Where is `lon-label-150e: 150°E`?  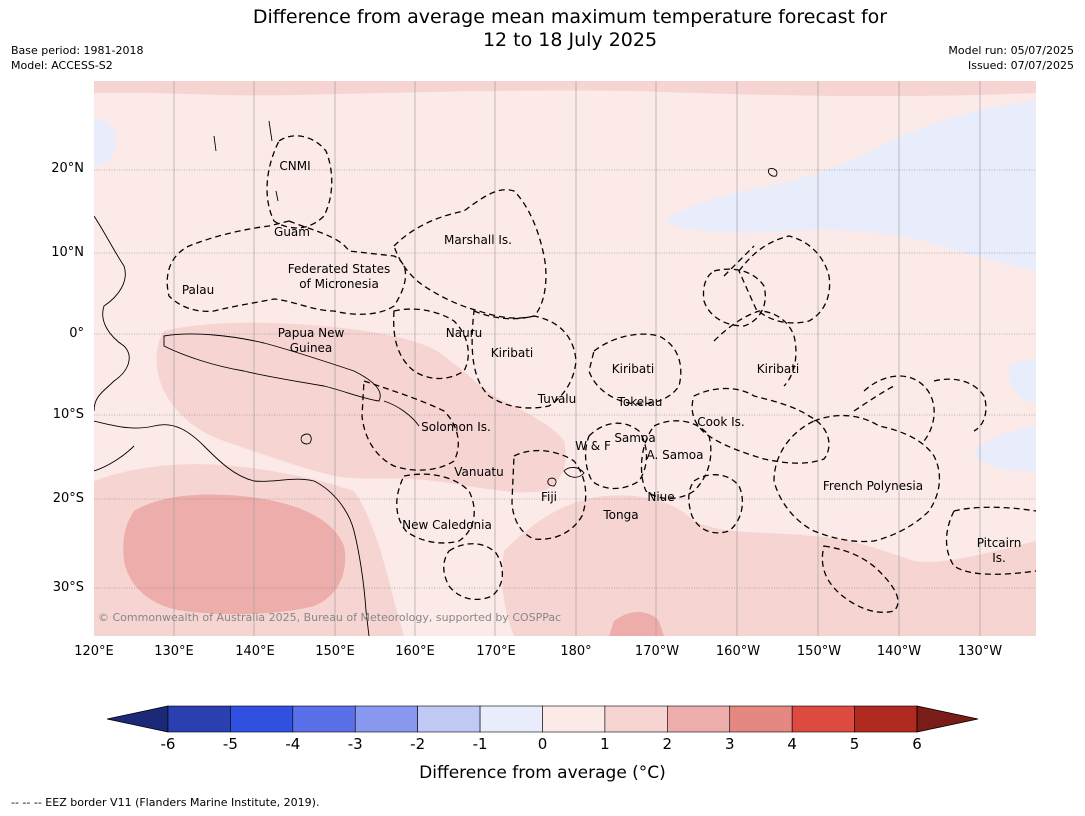 lon-label-150e: 150°E is located at coordinates (335, 651).